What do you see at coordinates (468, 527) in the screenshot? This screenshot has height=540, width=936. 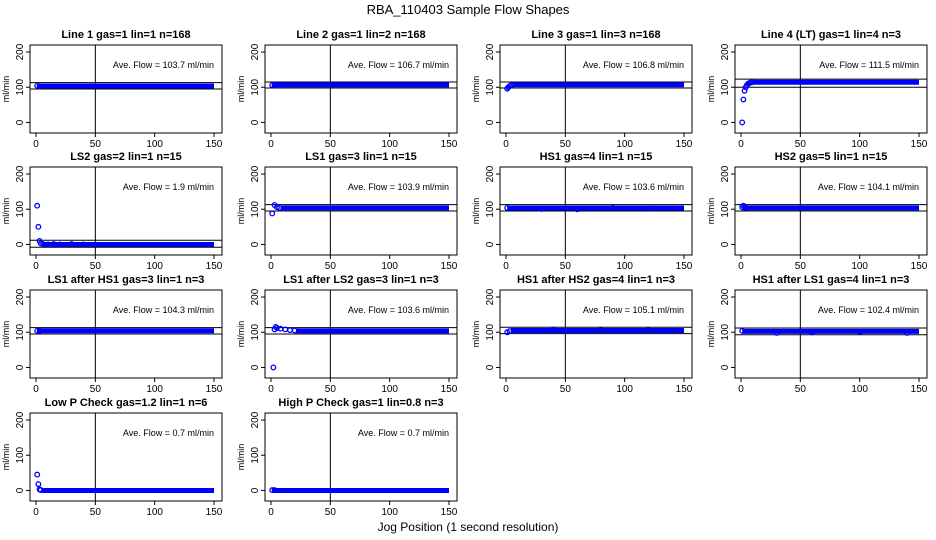 I see `figure-x-axis-label: Jog Position (1 second resolution)` at bounding box center [468, 527].